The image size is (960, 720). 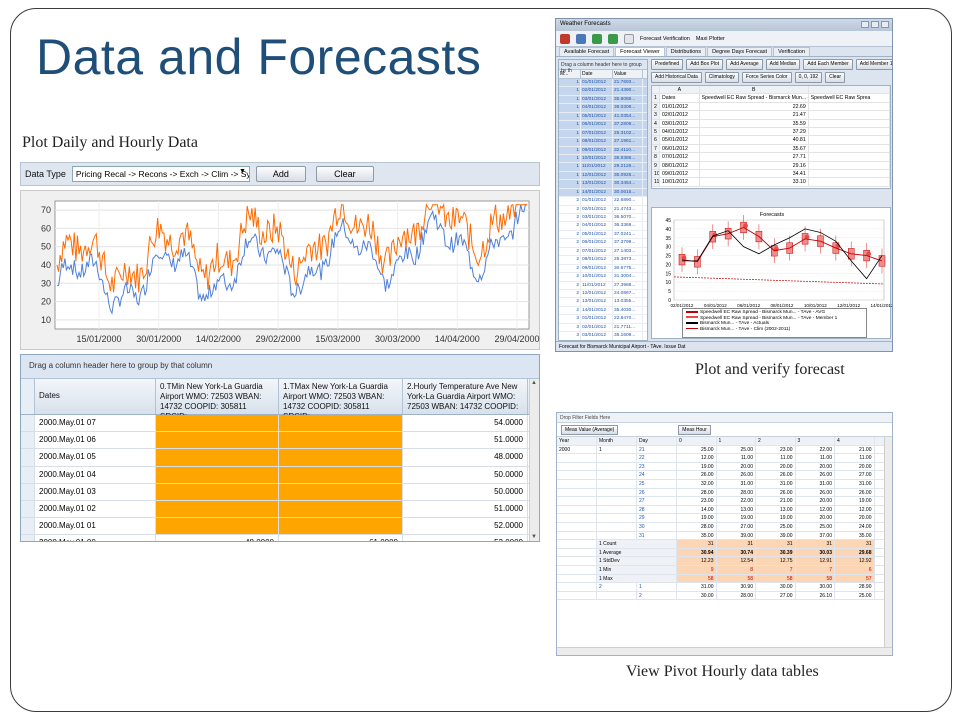 I want to click on pivot-day-cell: 21, so click(x=657, y=449).